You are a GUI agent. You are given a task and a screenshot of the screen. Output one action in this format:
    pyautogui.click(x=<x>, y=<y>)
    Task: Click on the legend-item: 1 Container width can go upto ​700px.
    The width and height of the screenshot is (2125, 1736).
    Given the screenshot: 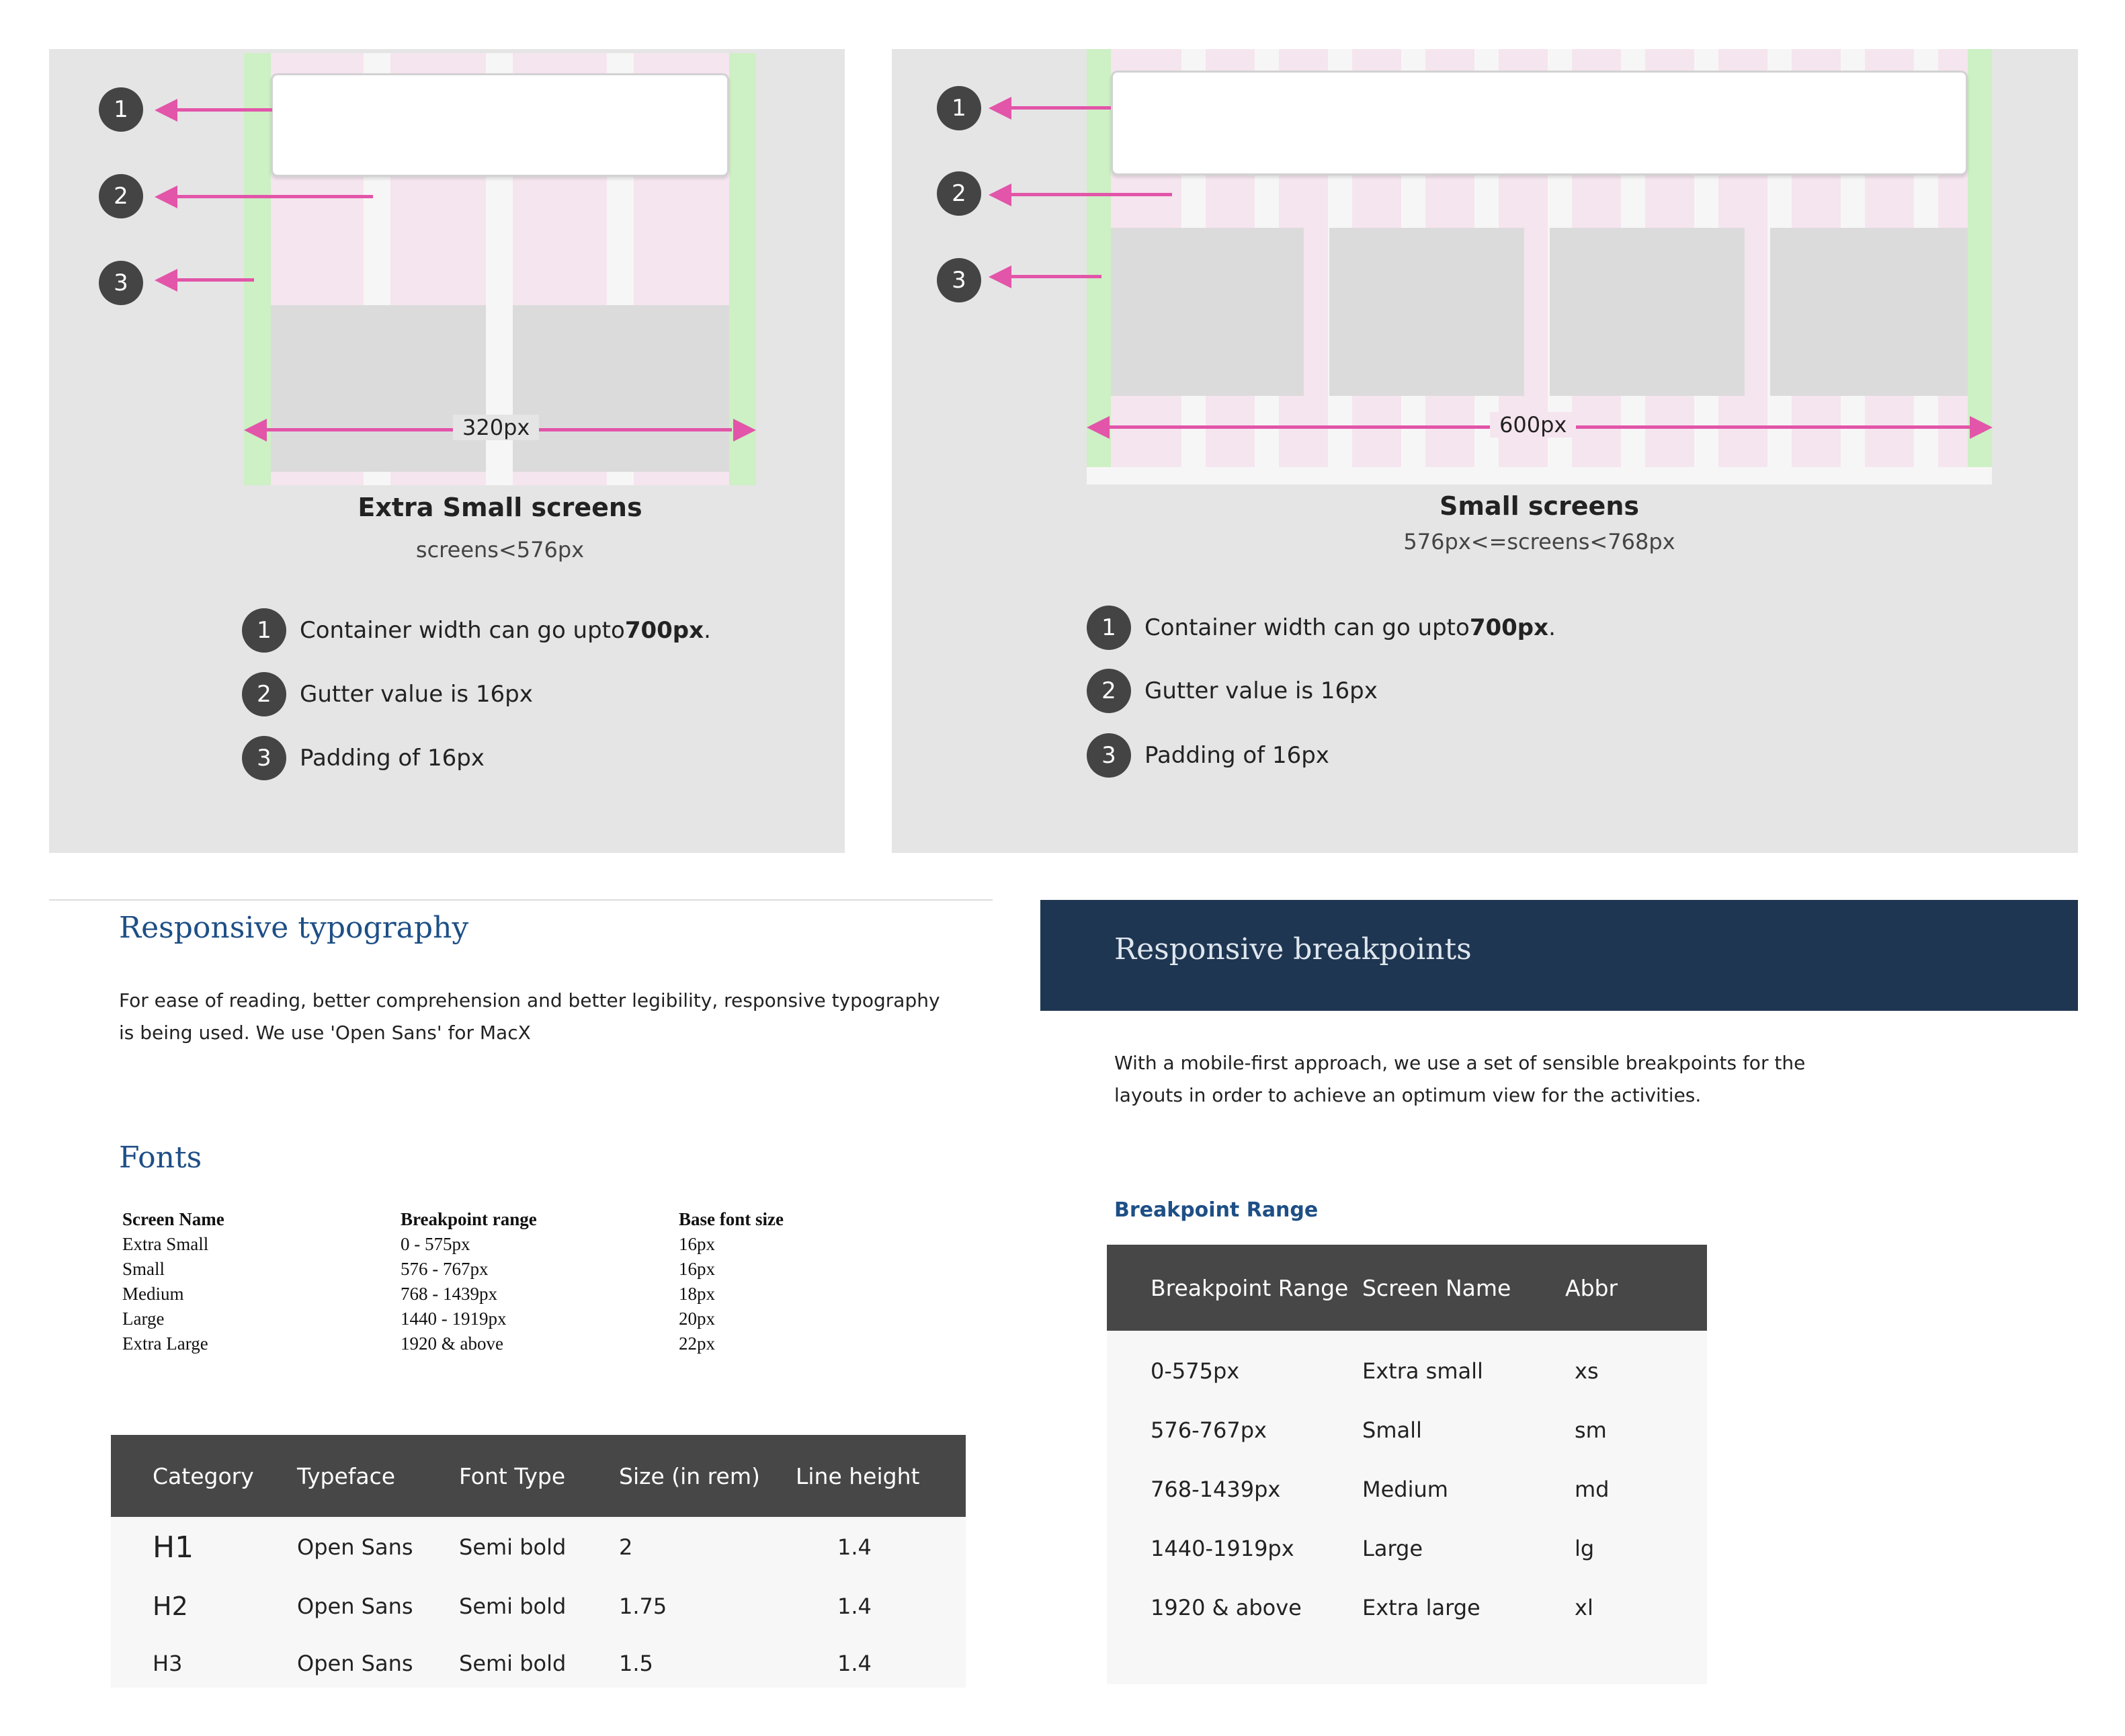 What is the action you would take?
    pyautogui.click(x=476, y=630)
    